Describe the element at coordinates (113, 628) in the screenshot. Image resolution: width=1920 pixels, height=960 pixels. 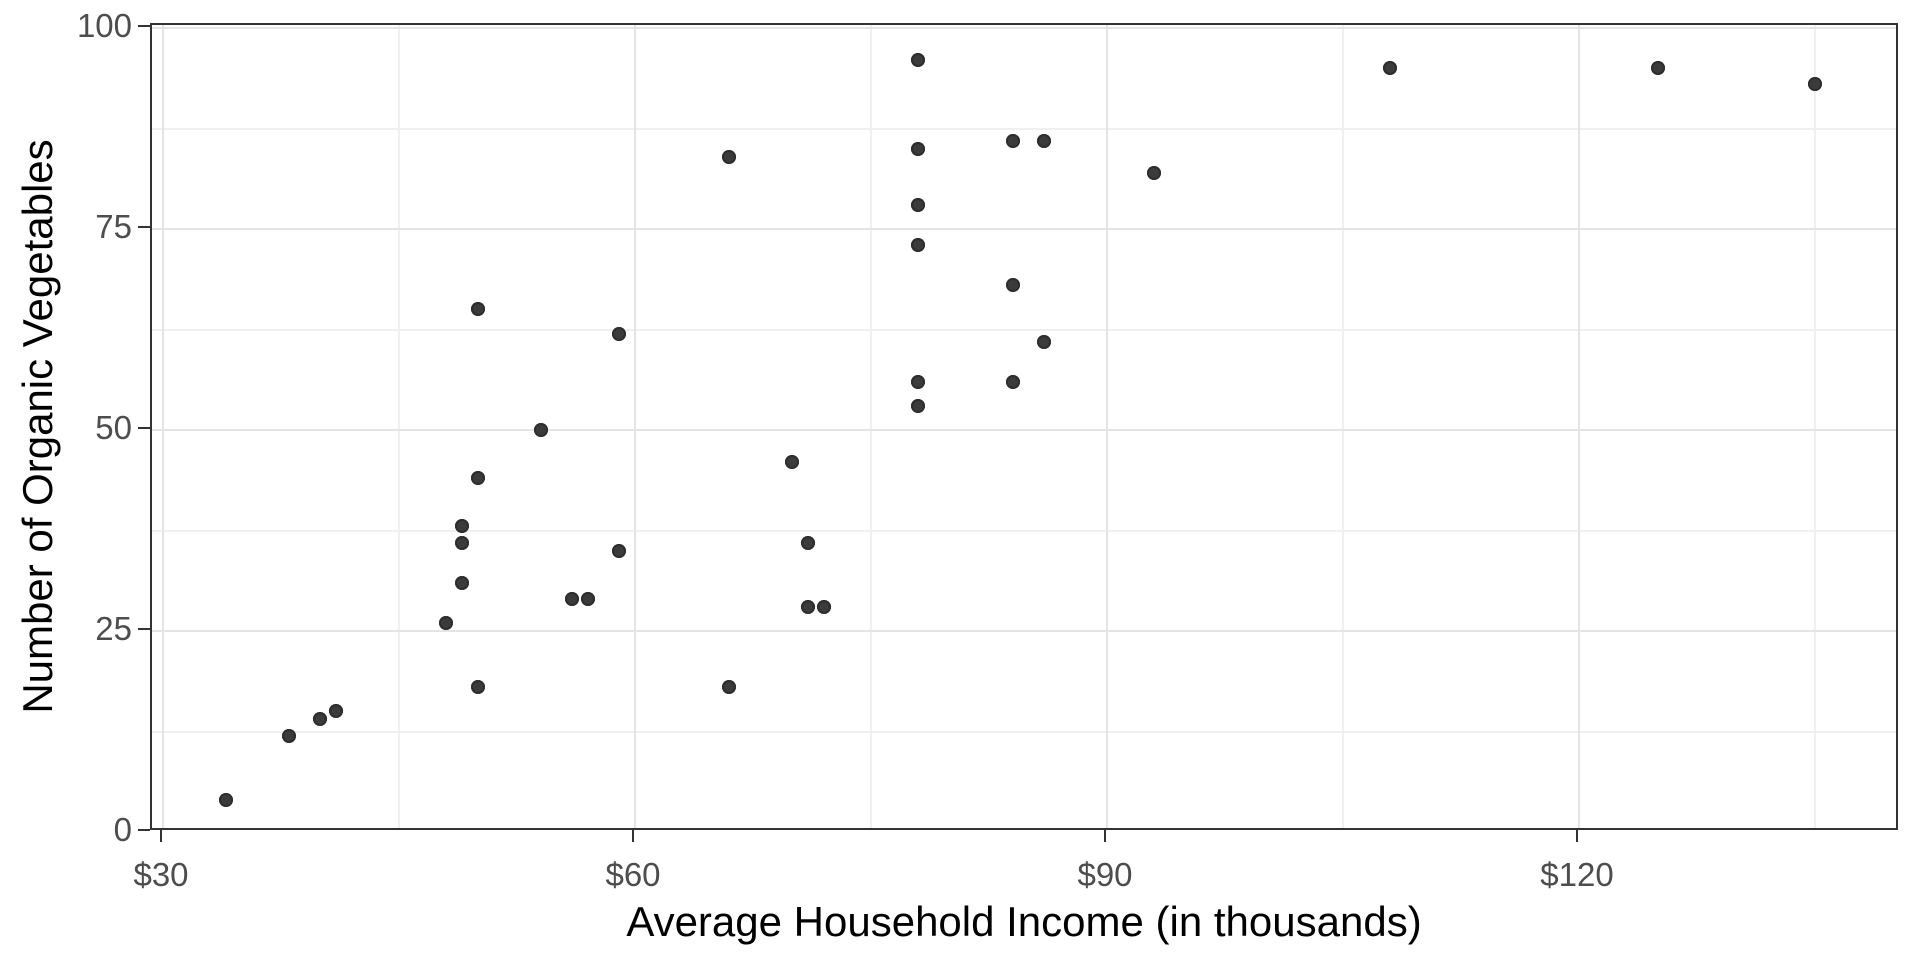
I see `y-tick-label: 25` at that location.